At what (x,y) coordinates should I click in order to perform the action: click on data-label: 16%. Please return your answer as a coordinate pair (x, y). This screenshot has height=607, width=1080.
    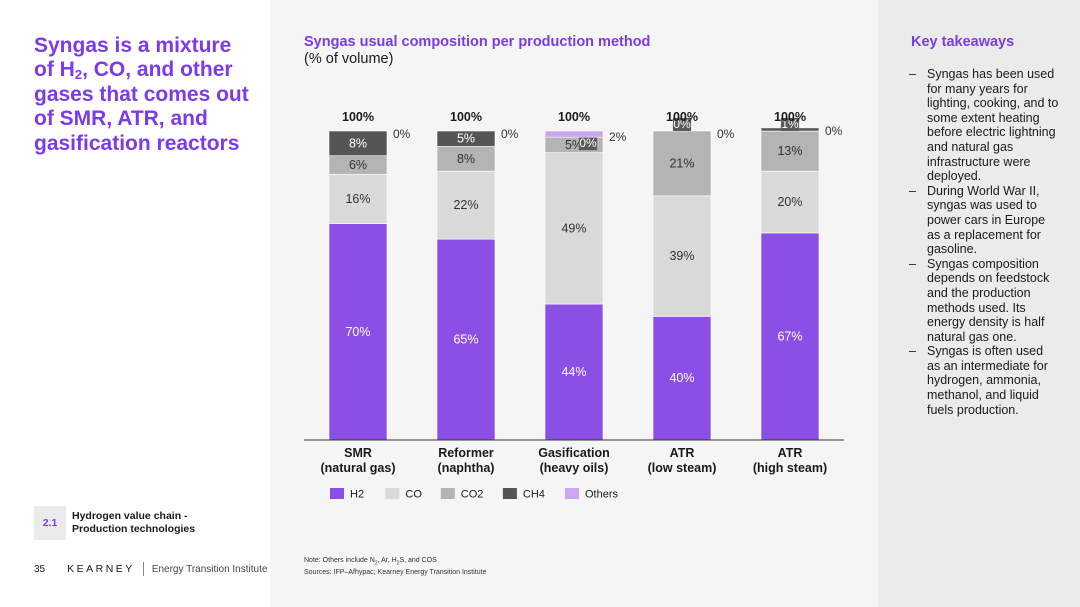
    Looking at the image, I should click on (357, 199).